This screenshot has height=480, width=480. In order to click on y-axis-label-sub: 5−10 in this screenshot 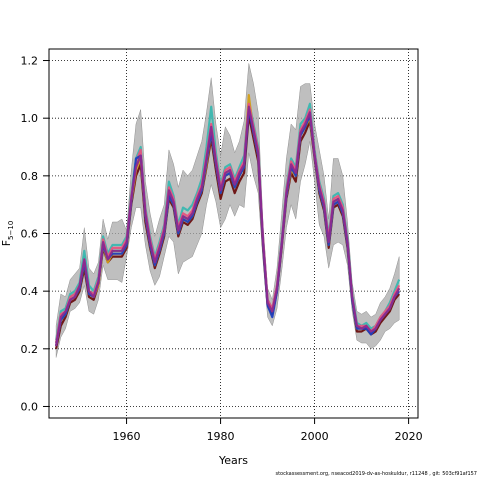, I will do `click(11, 230)`.